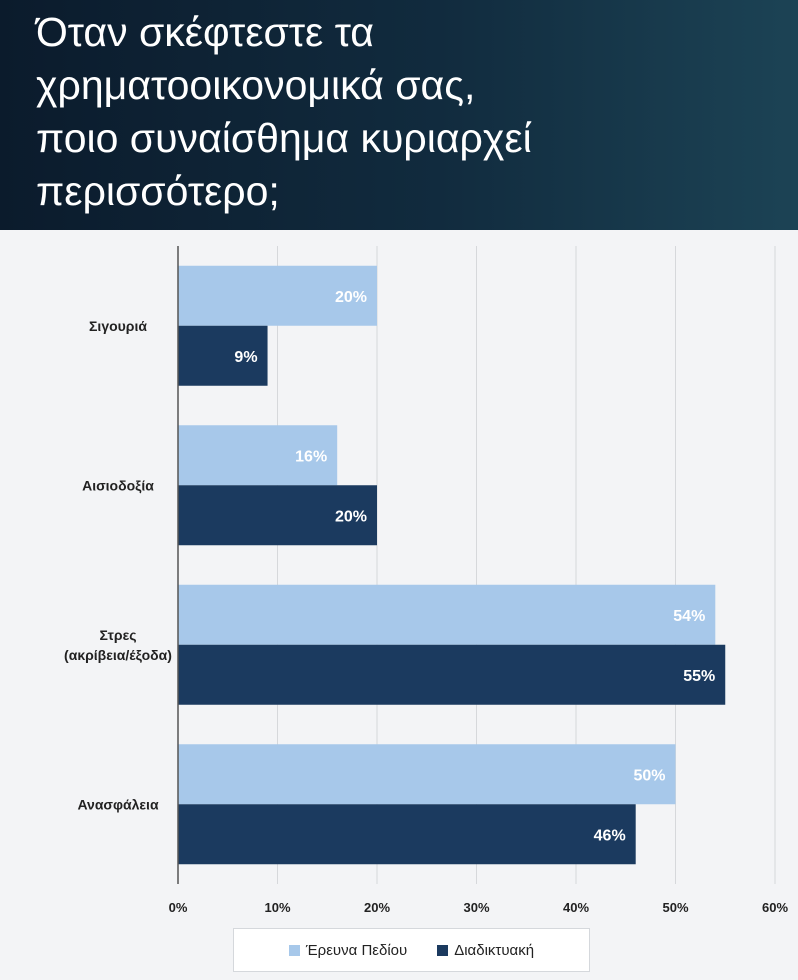 The image size is (798, 980). Describe the element at coordinates (205, 32) in the screenshot. I see `title-line-1: Όταν σκέφτεστε τα` at that location.